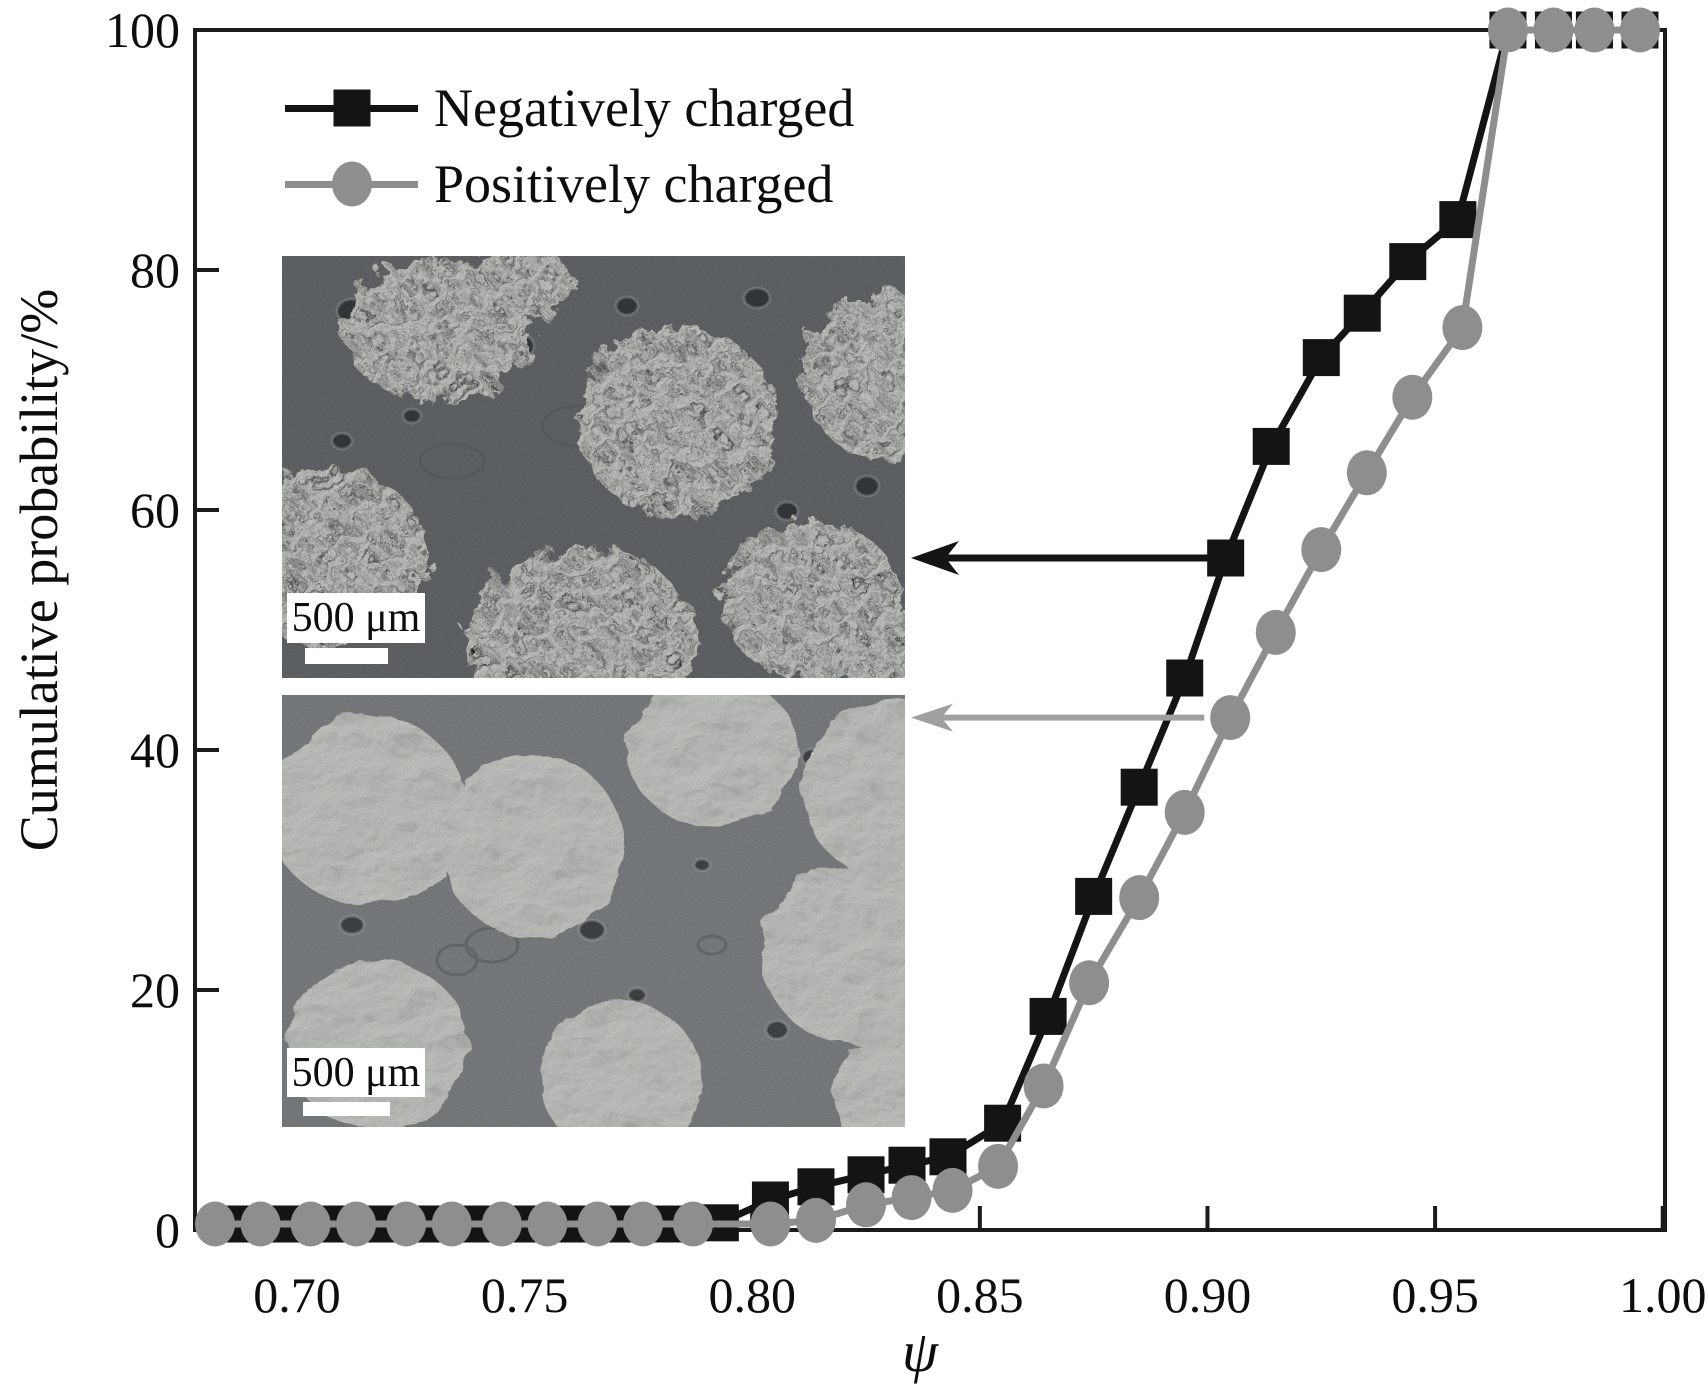 The width and height of the screenshot is (1708, 1395). What do you see at coordinates (155, 750) in the screenshot?
I see `y-tick-label: 40` at bounding box center [155, 750].